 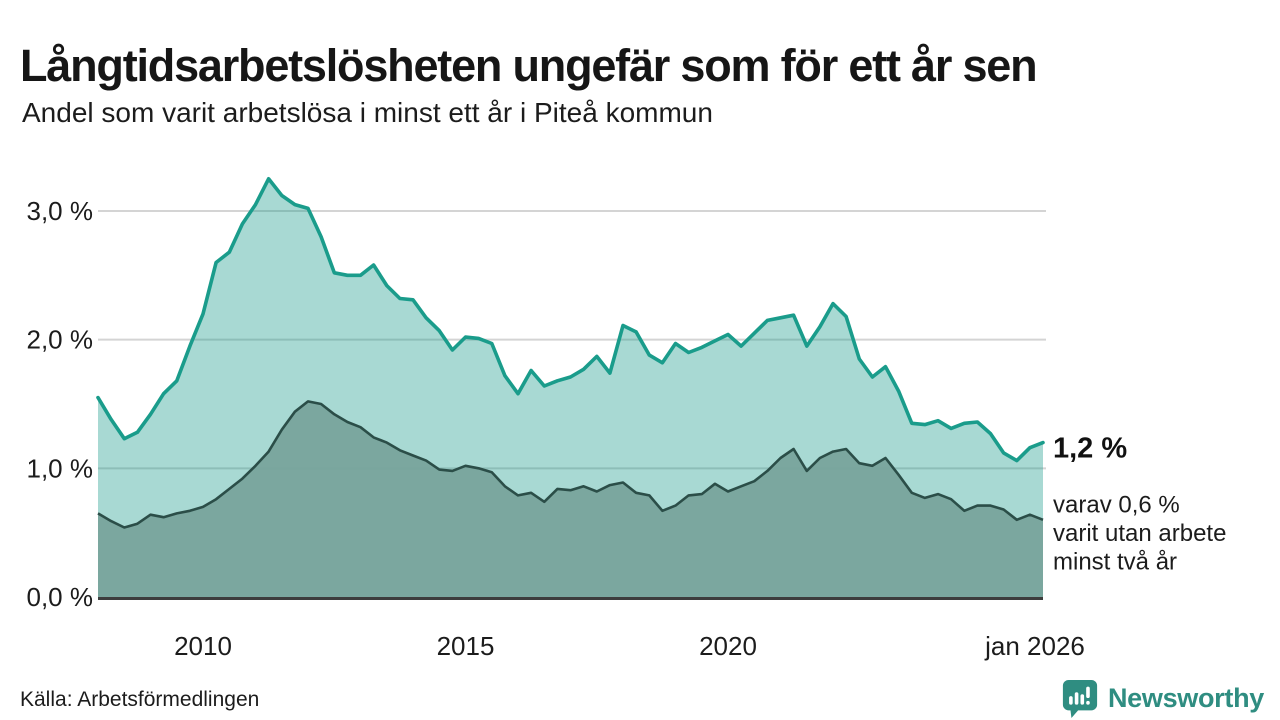 I want to click on x-tick-label-2026: jan 2026, so click(x=1034, y=646).